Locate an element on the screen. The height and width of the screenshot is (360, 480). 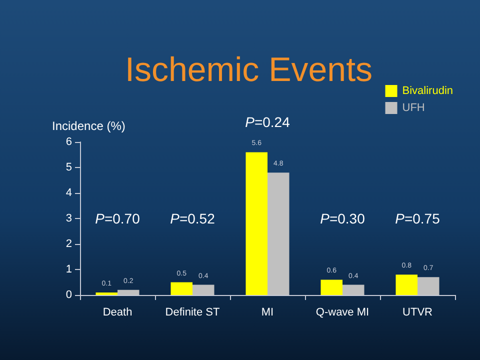
y-axis-title: Incidence (%) is located at coordinates (89, 126).